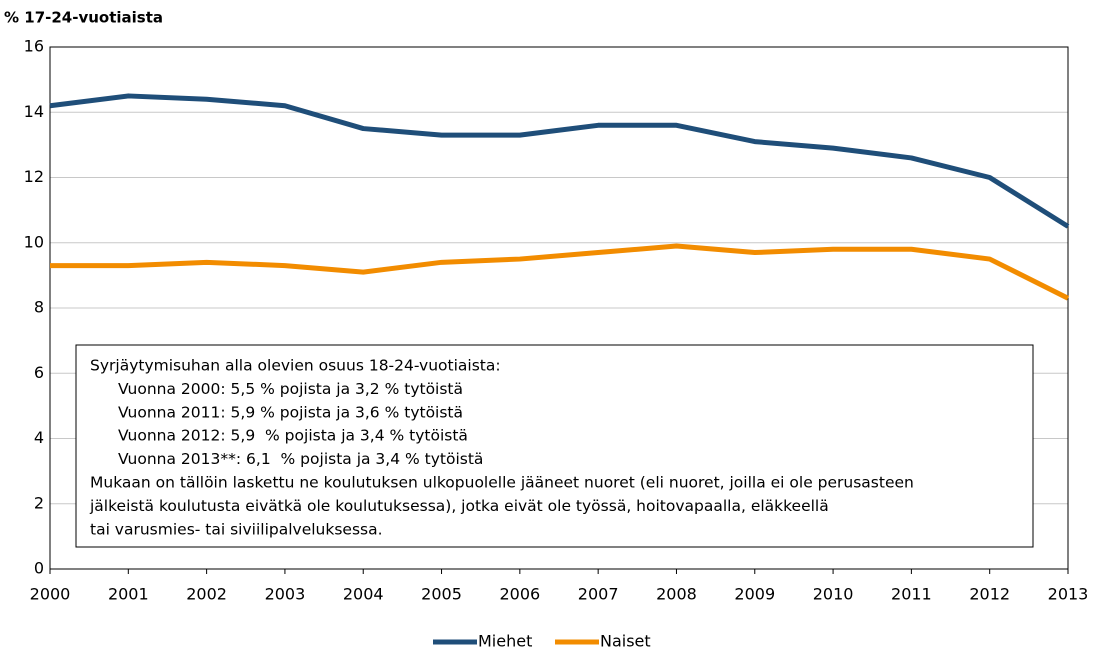  What do you see at coordinates (83, 18) in the screenshot?
I see `y-axis-label: % 17-24-vuotiaista` at bounding box center [83, 18].